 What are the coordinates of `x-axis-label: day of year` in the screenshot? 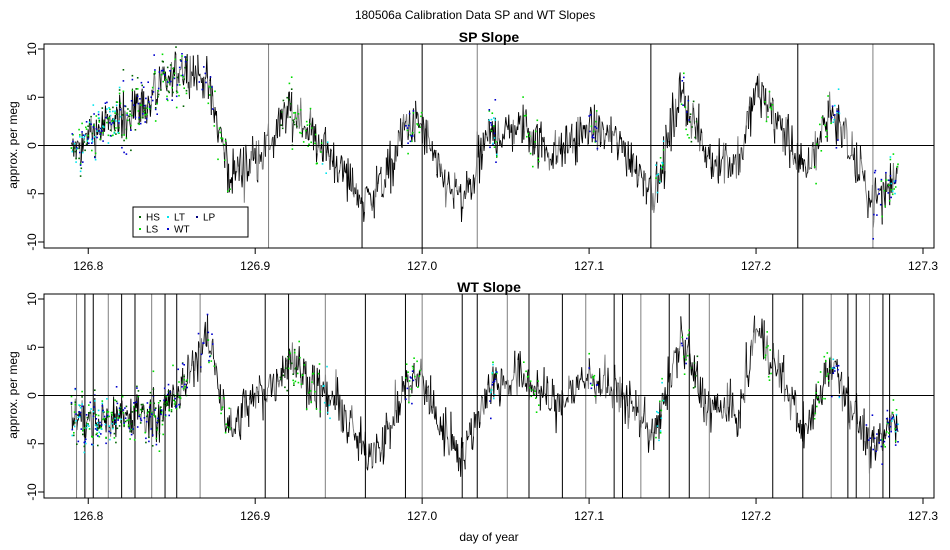 It's located at (489, 537).